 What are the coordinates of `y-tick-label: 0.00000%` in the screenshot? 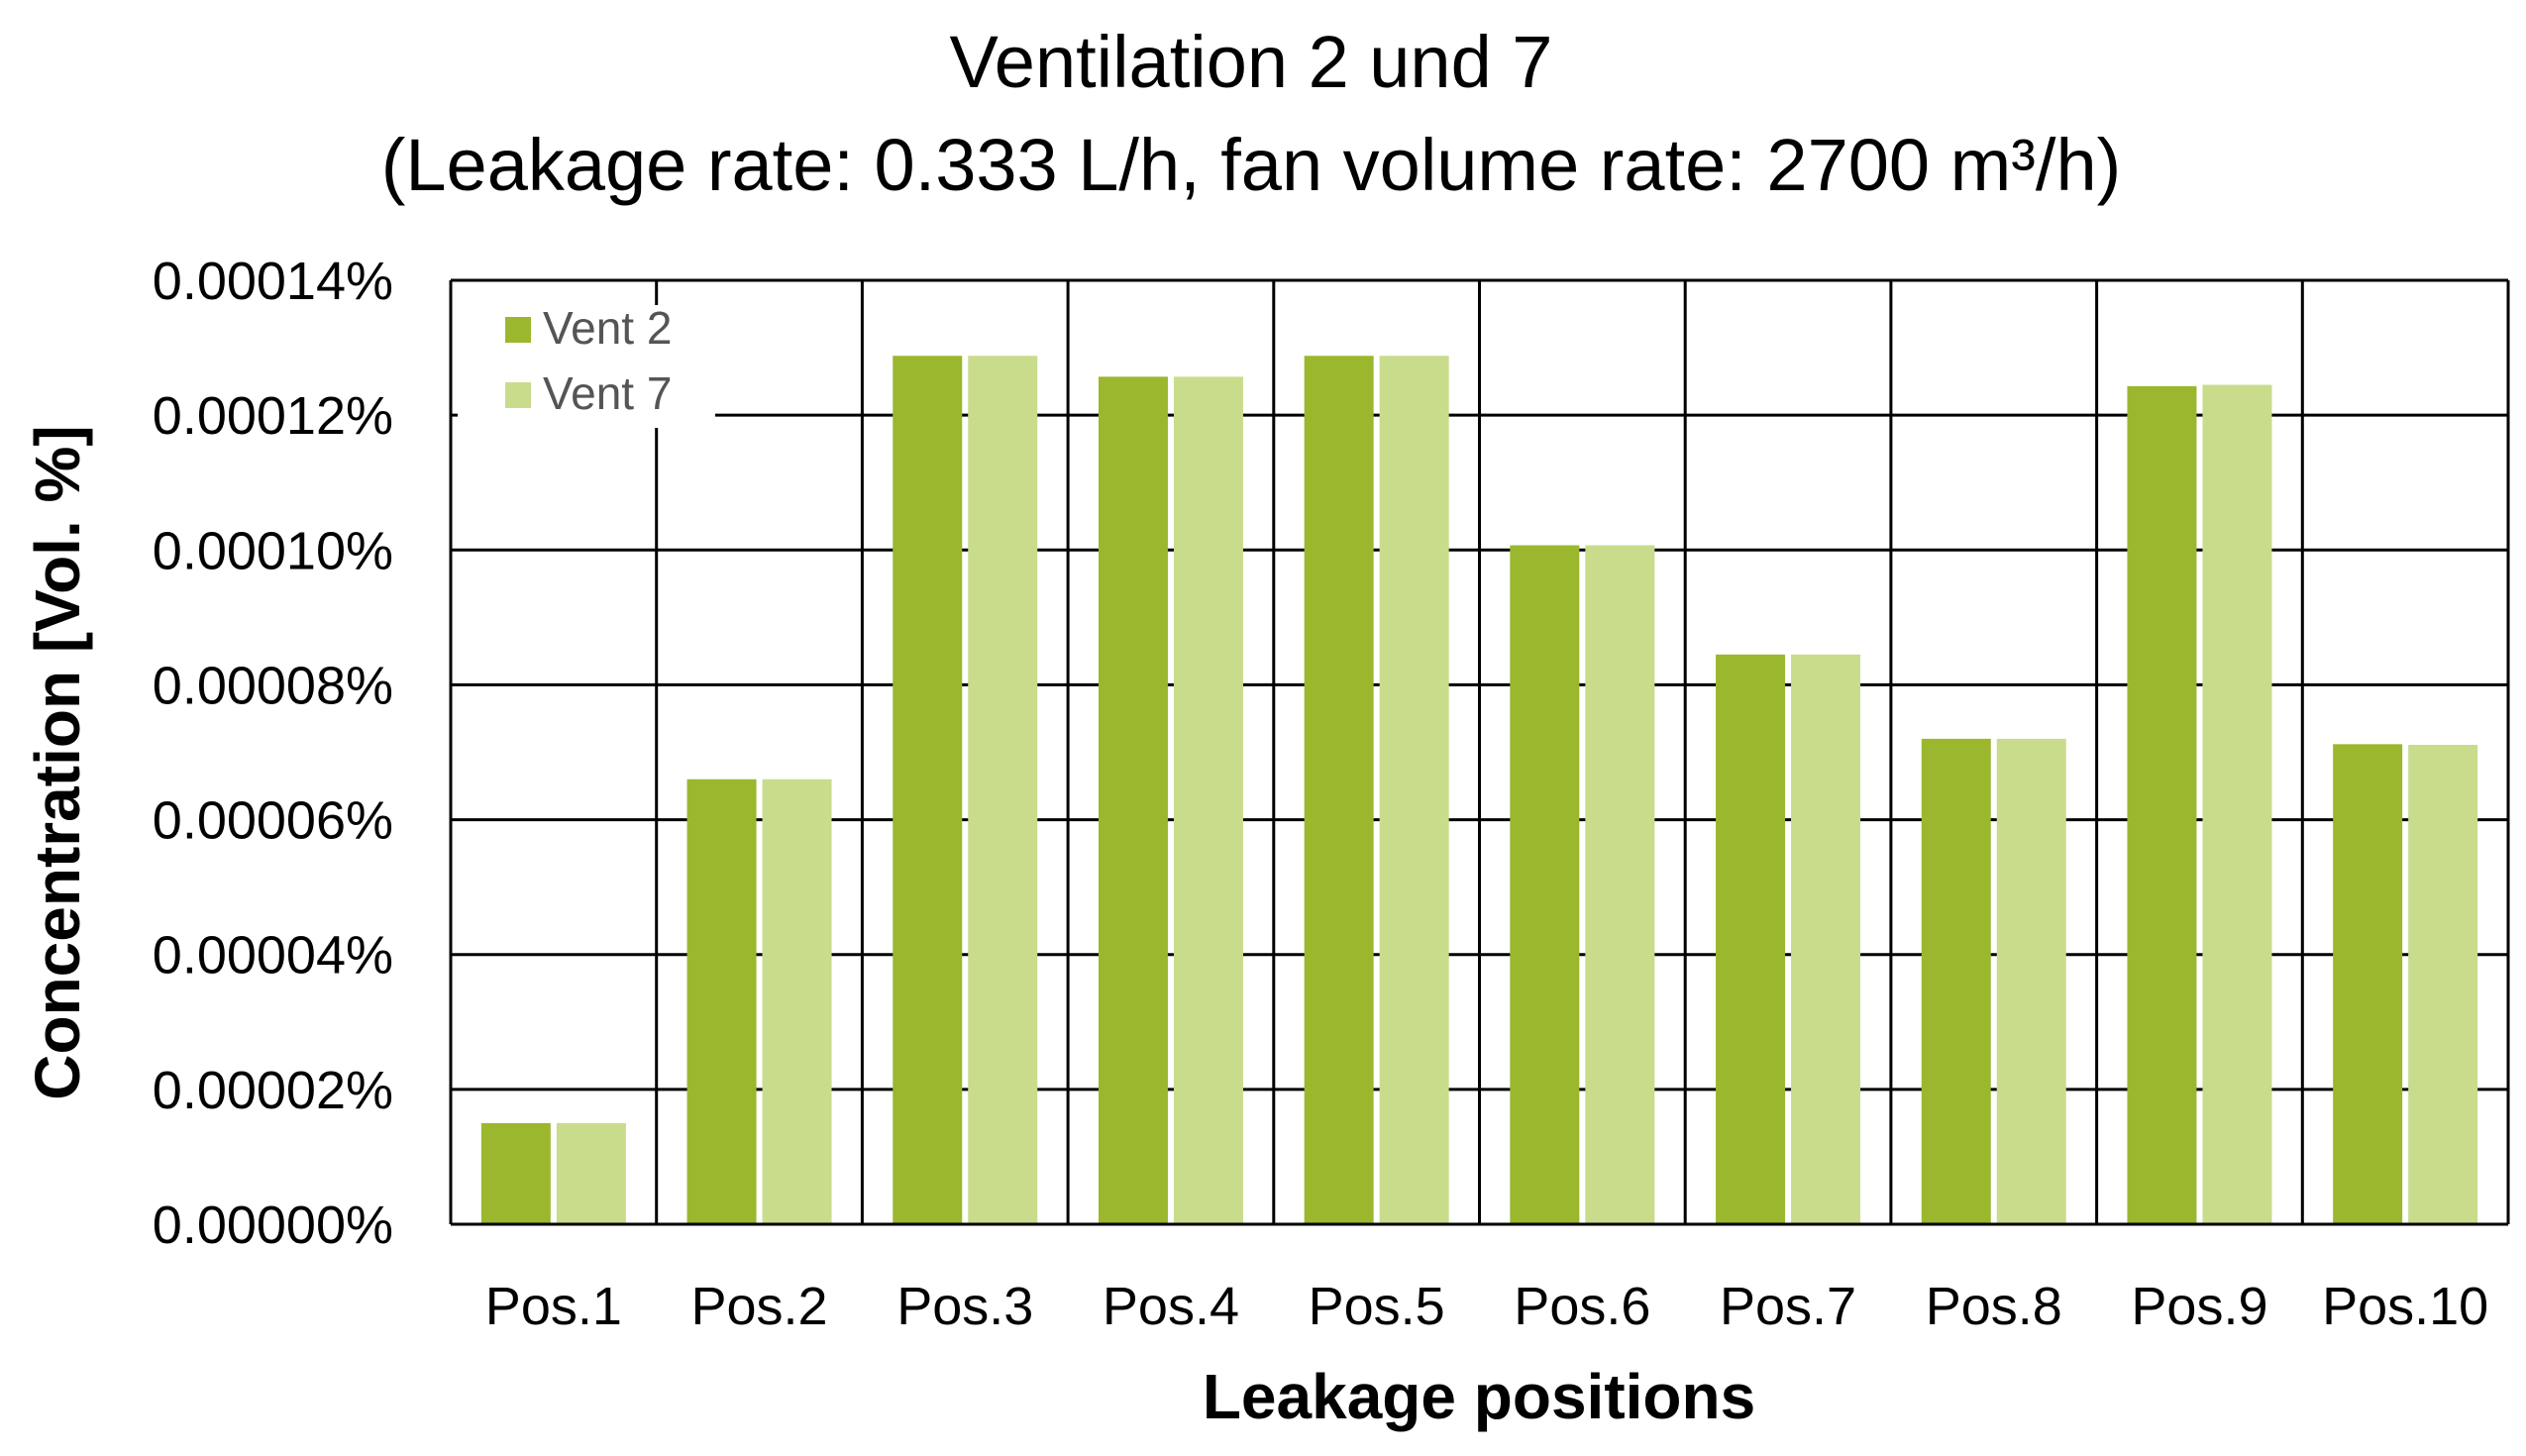 It's located at (273, 1225).